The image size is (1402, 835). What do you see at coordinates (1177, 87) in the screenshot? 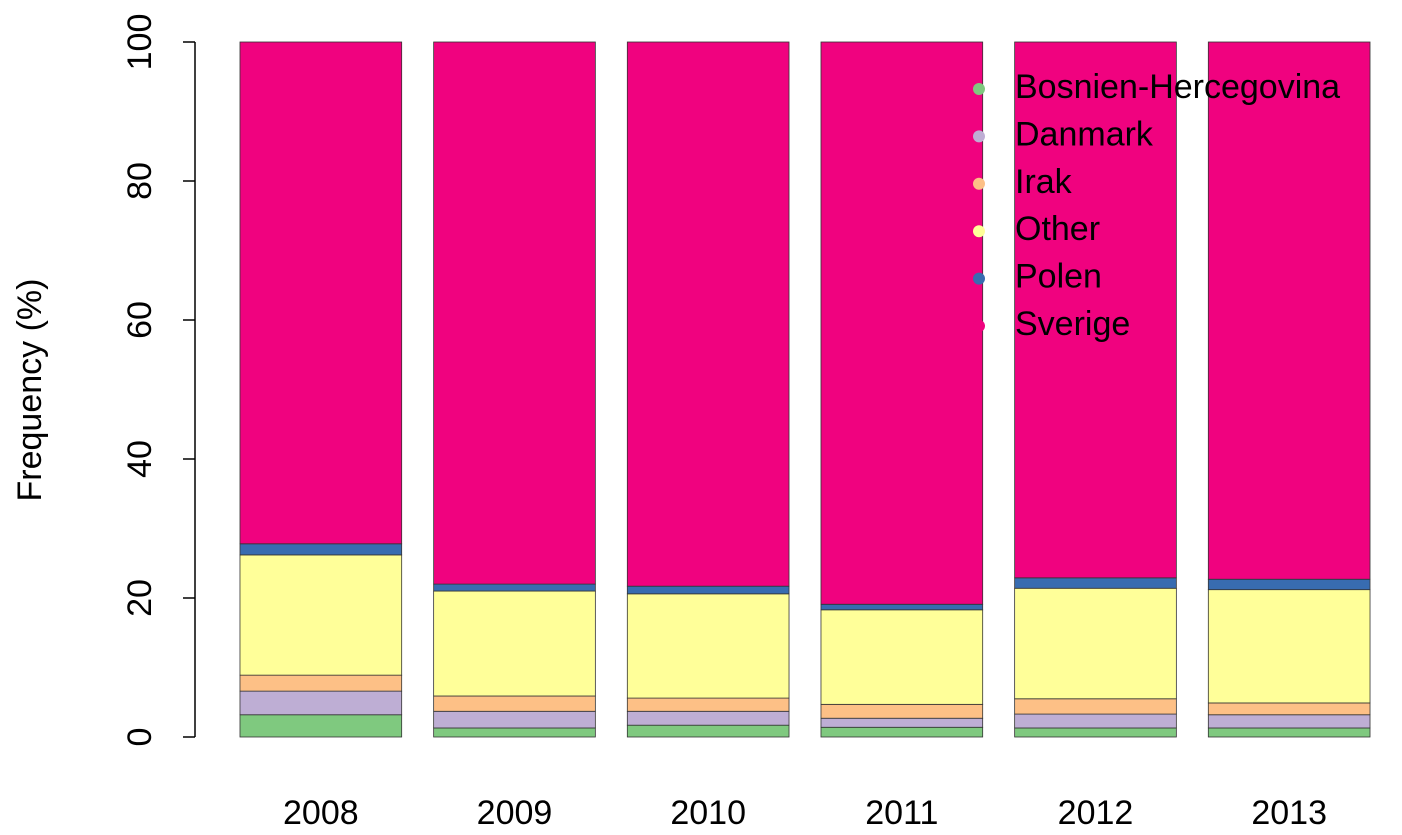
I see `legend-label: Bosnien-Hercegovina` at bounding box center [1177, 87].